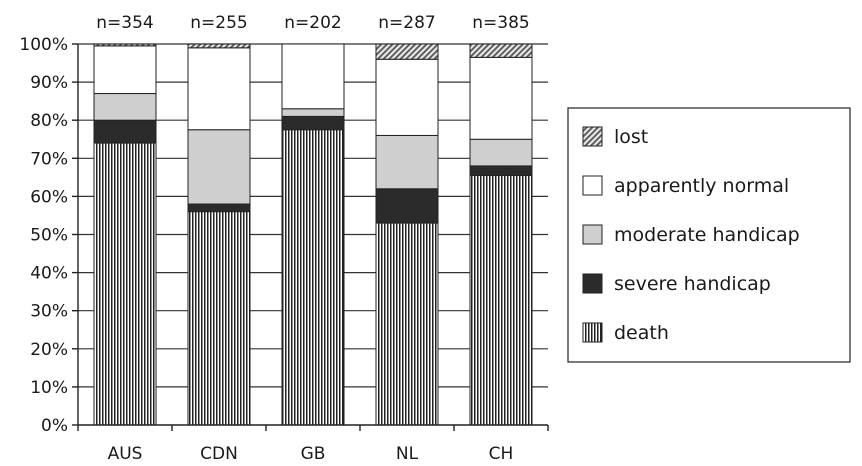  Describe the element at coordinates (501, 98) in the screenshot. I see `bar-segment-apparently-normal-ch` at that location.